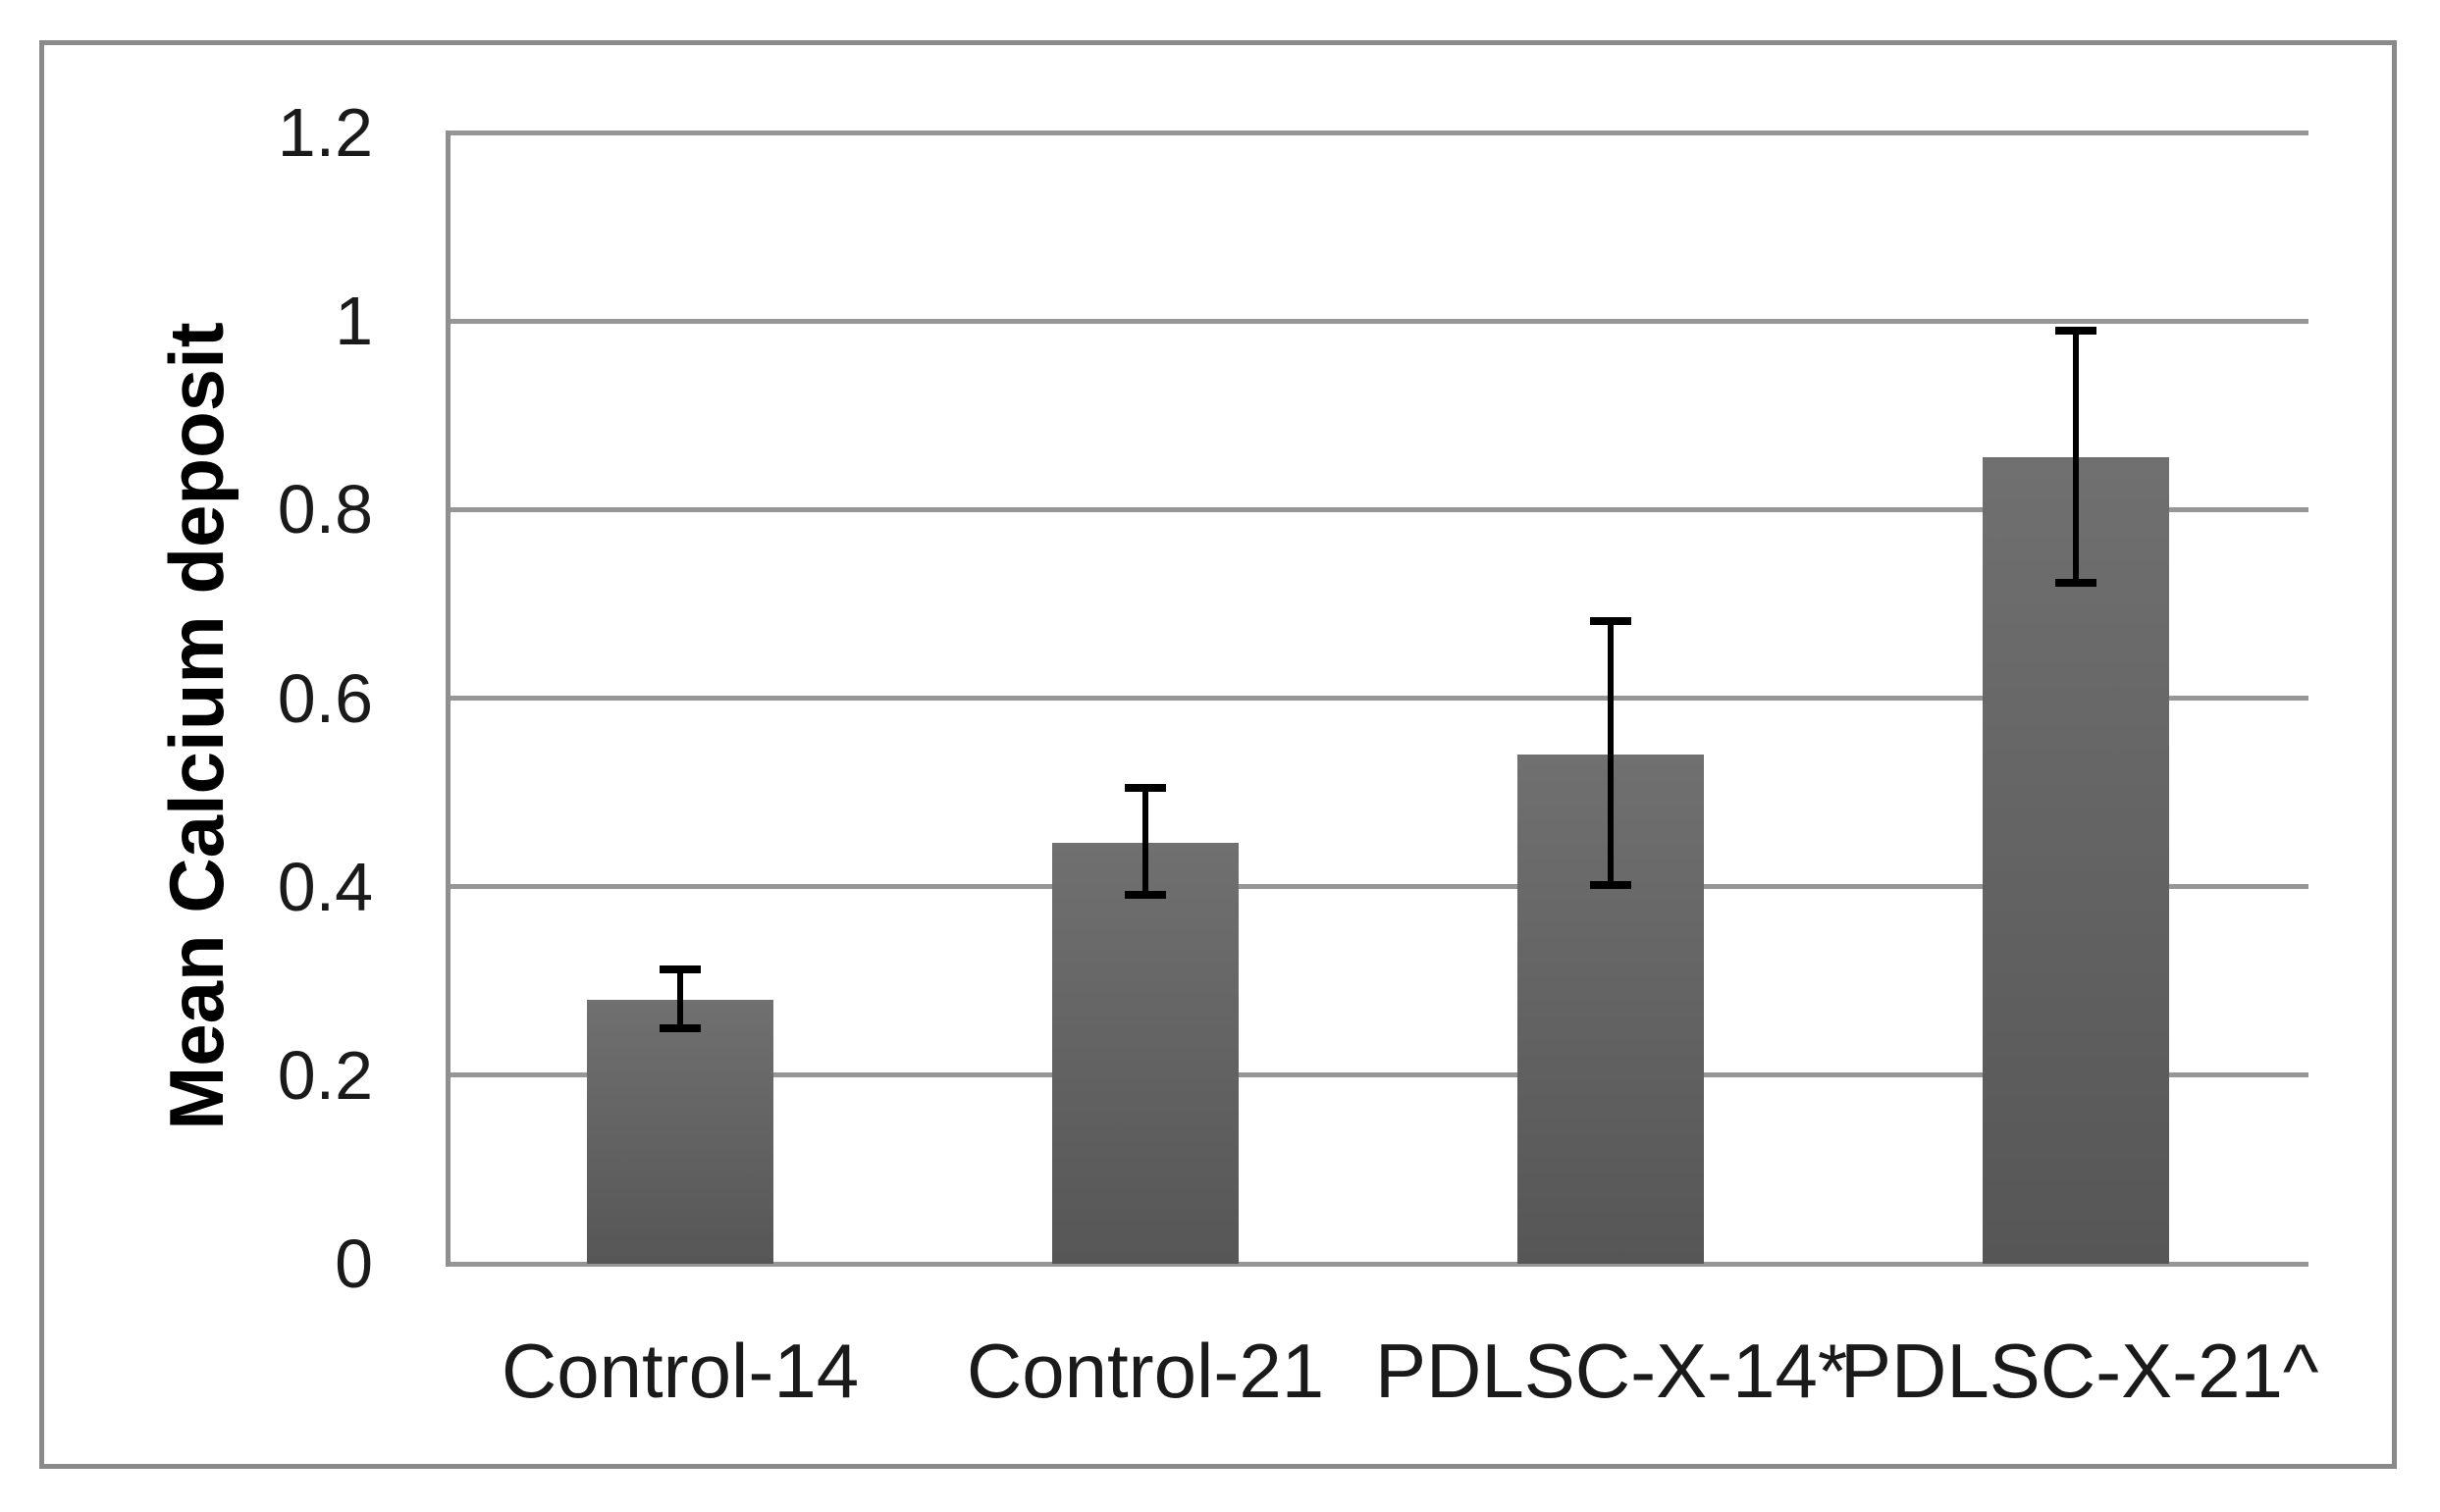 The image size is (2440, 1512). What do you see at coordinates (354, 322) in the screenshot?
I see `y-tick-label: 1` at bounding box center [354, 322].